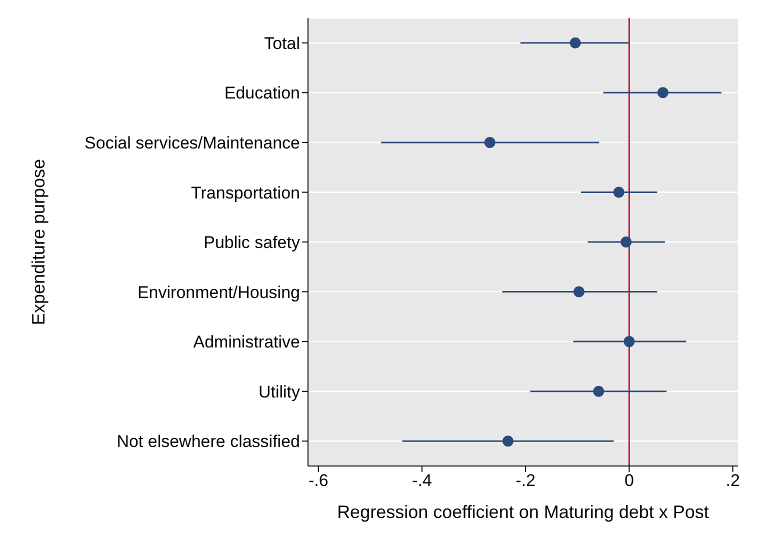  What do you see at coordinates (629, 480) in the screenshot?
I see `x-tick-label: 0` at bounding box center [629, 480].